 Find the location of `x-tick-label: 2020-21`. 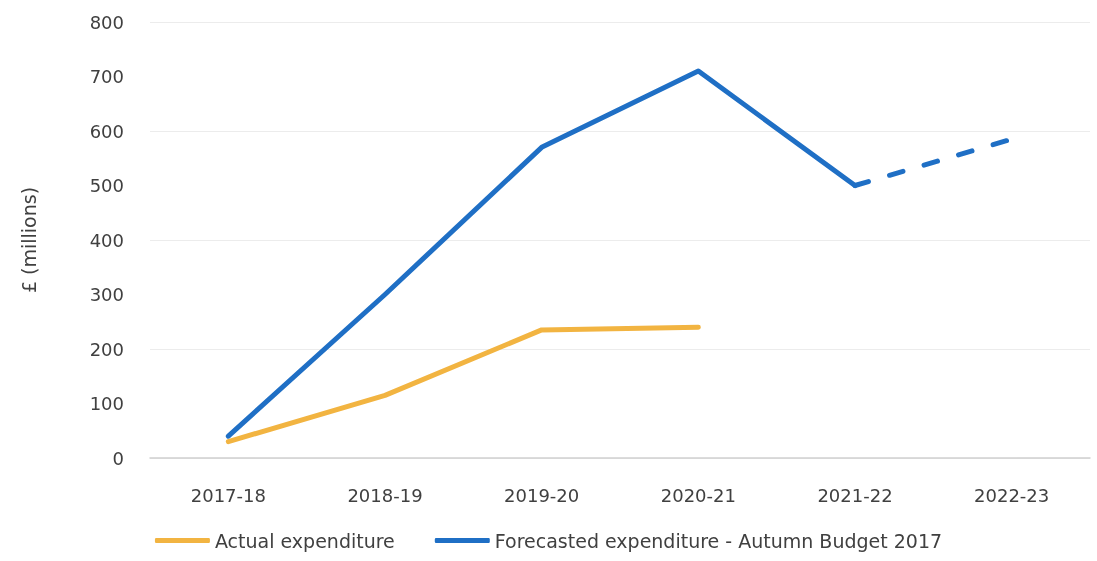

x-tick-label: 2020-21 is located at coordinates (698, 495).